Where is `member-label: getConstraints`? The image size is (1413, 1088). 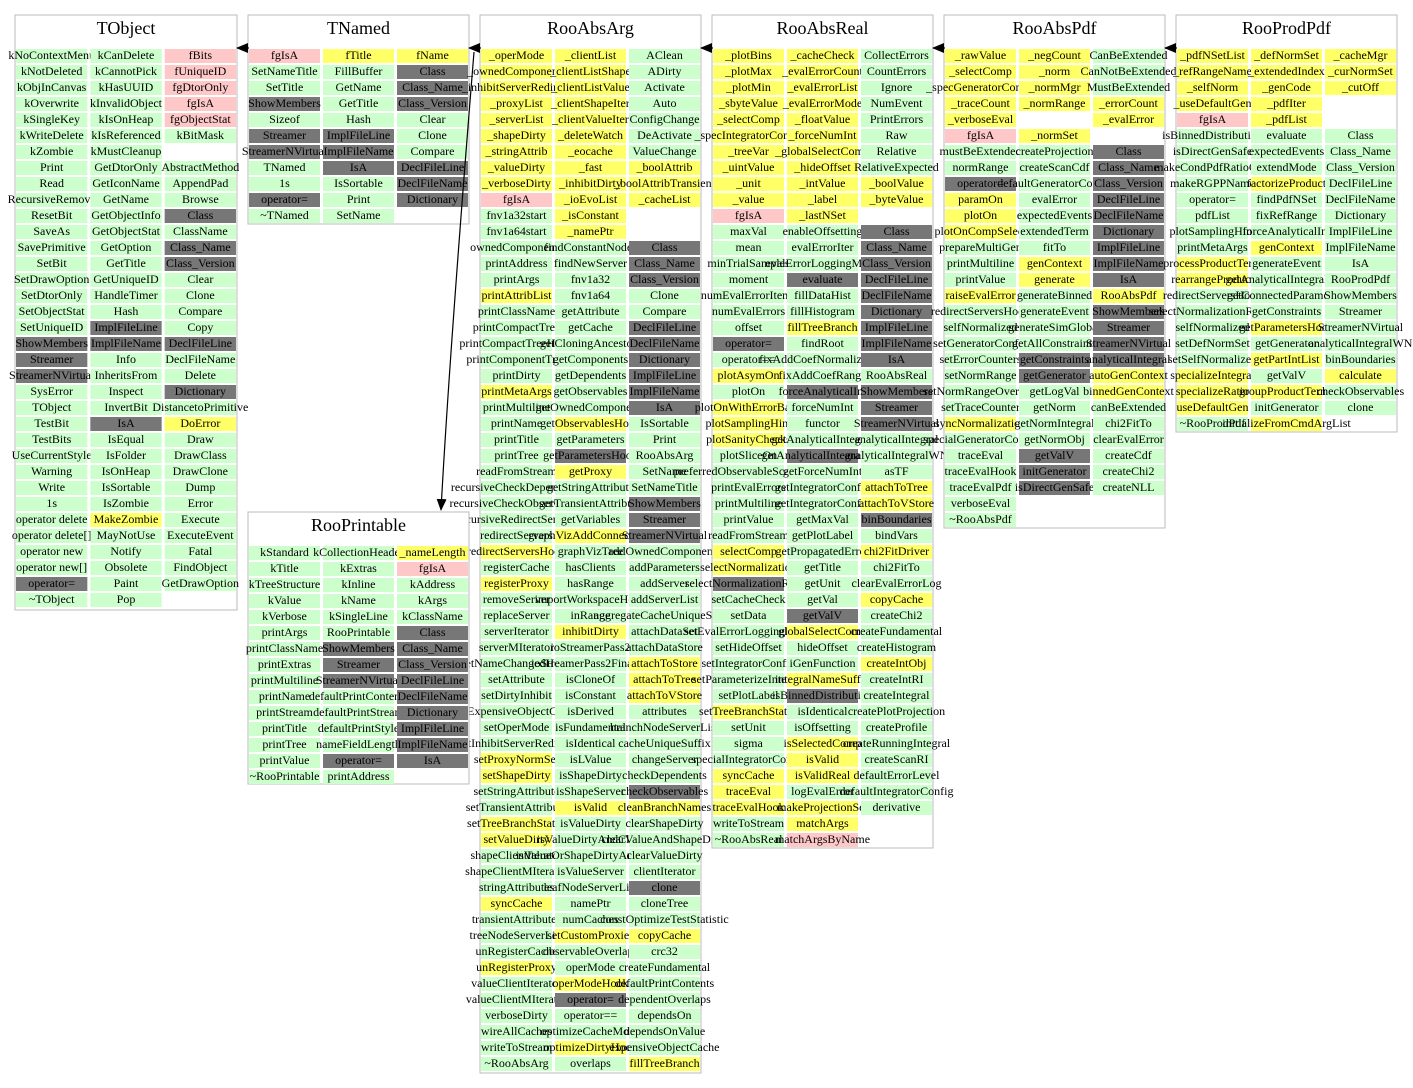 member-label: getConstraints is located at coordinates (1055, 359).